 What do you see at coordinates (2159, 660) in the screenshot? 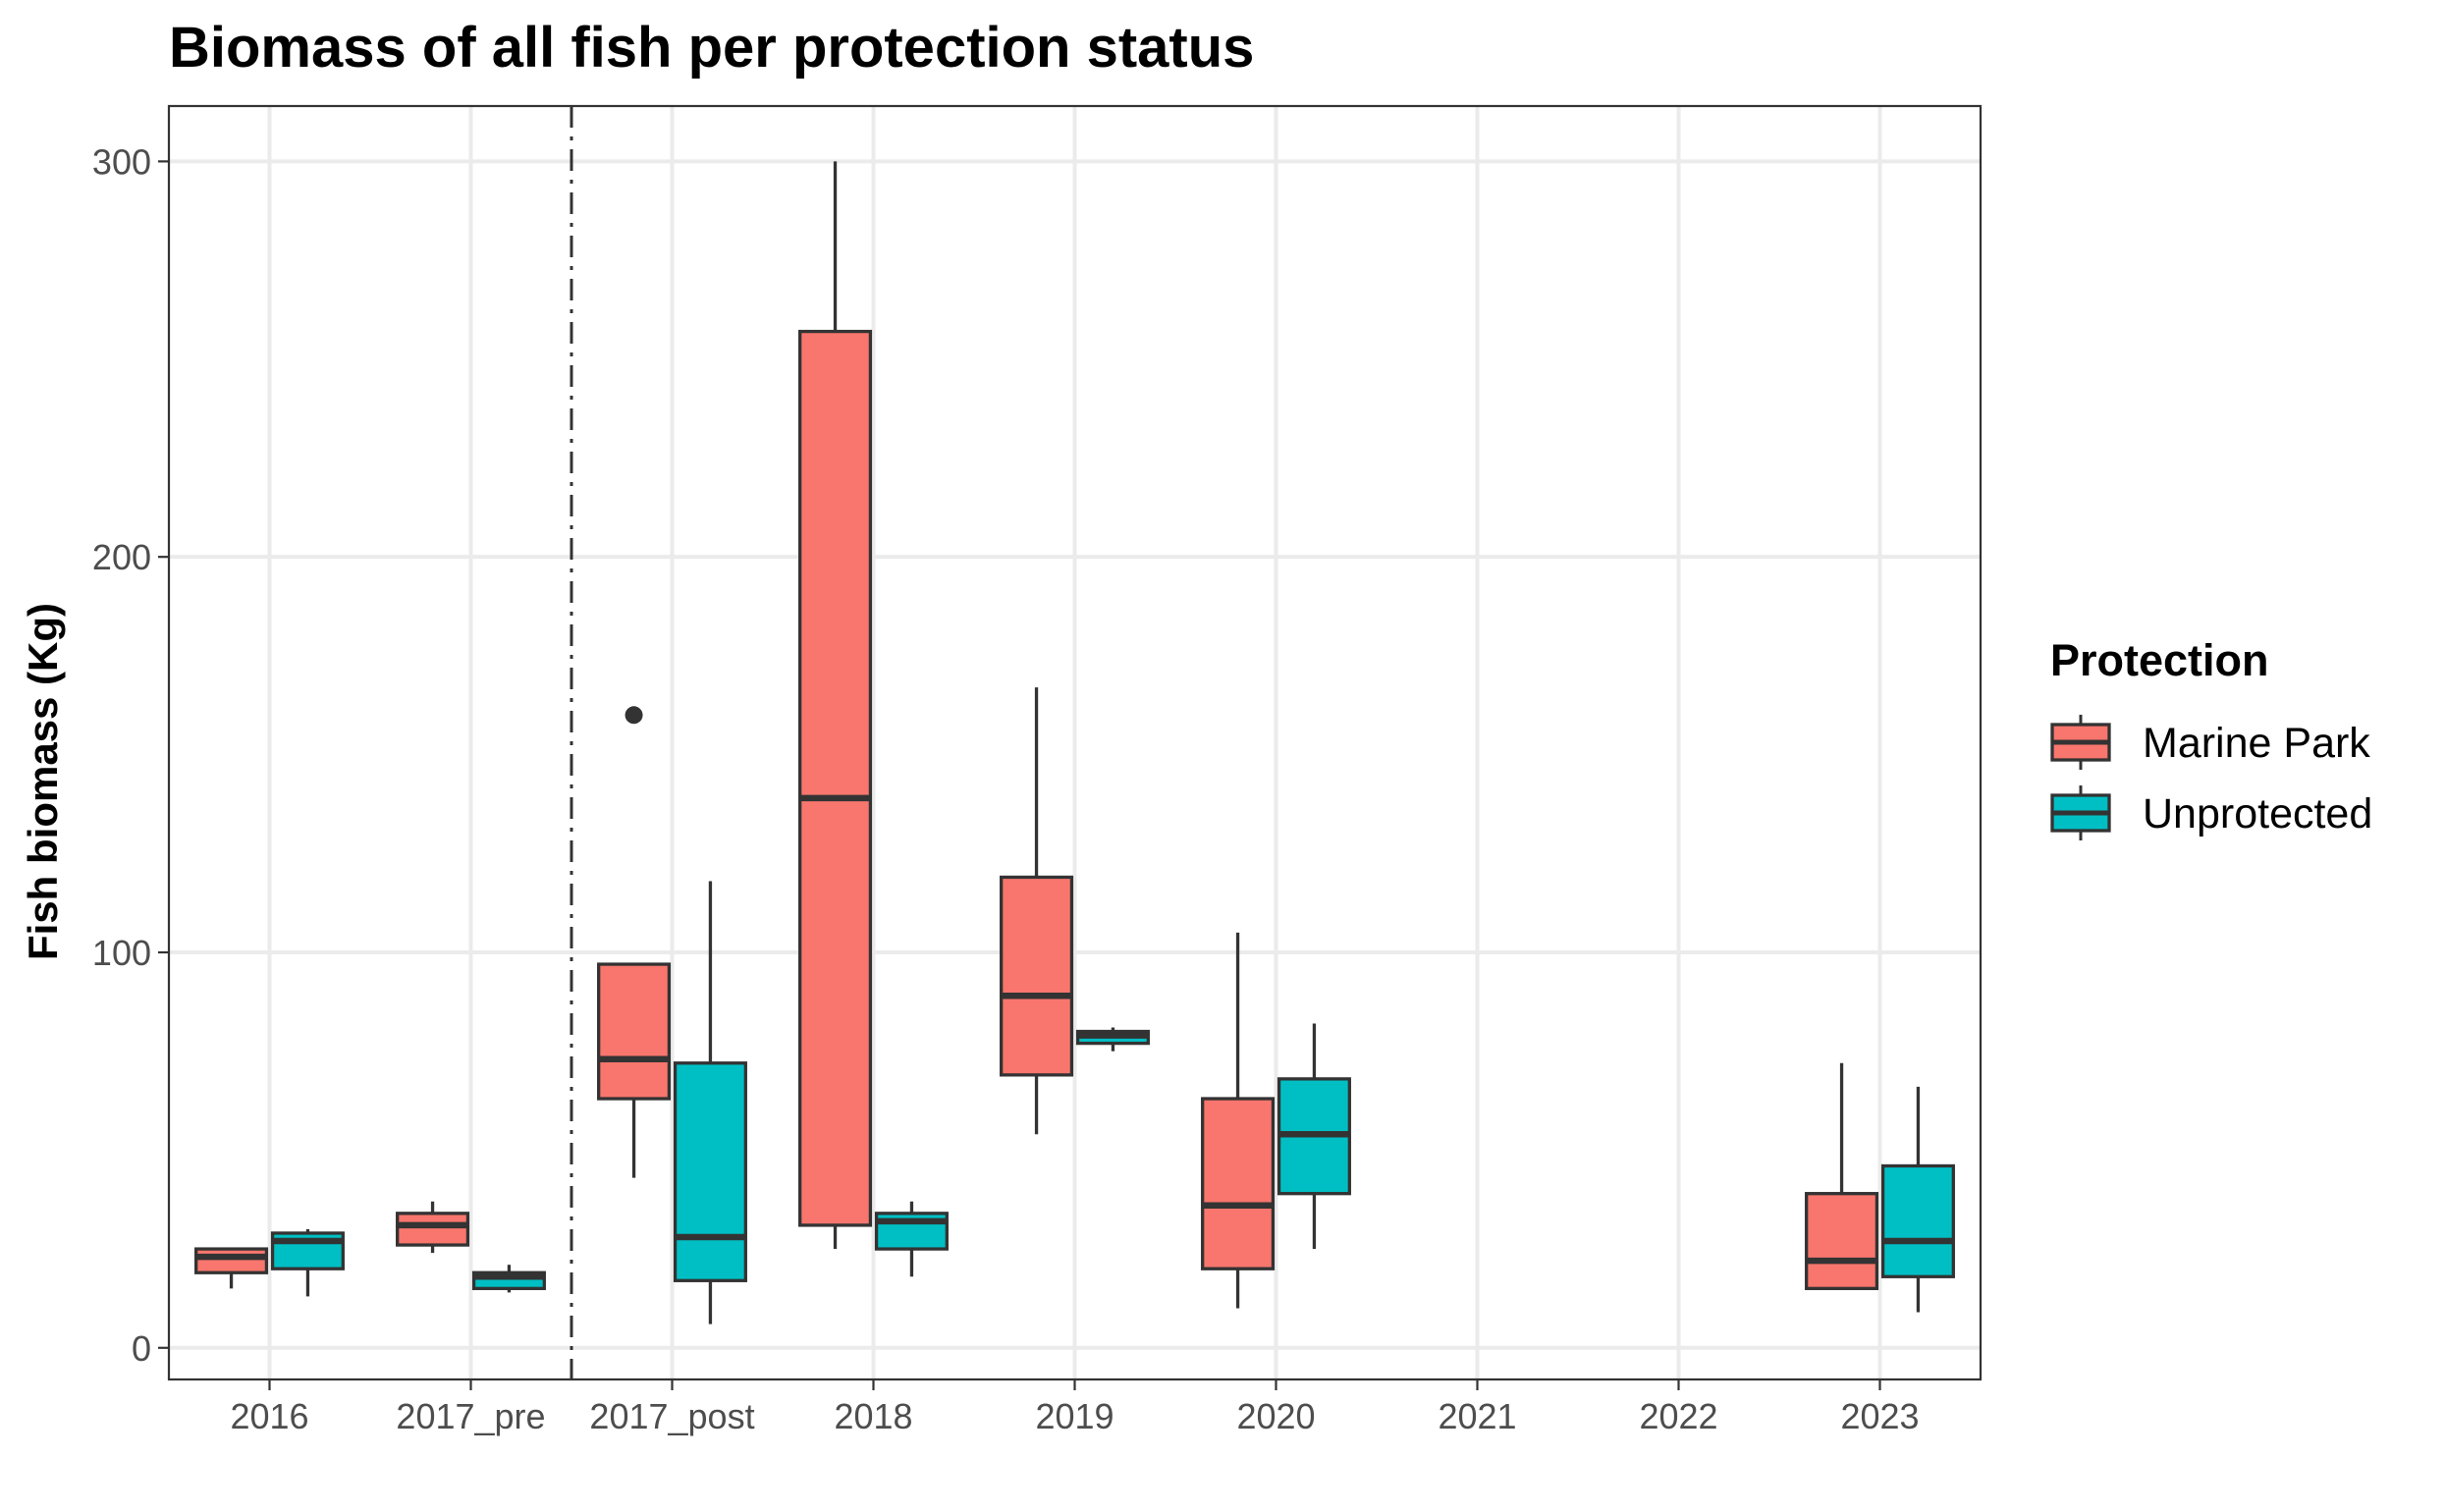
I see `legend-title: Protection` at bounding box center [2159, 660].